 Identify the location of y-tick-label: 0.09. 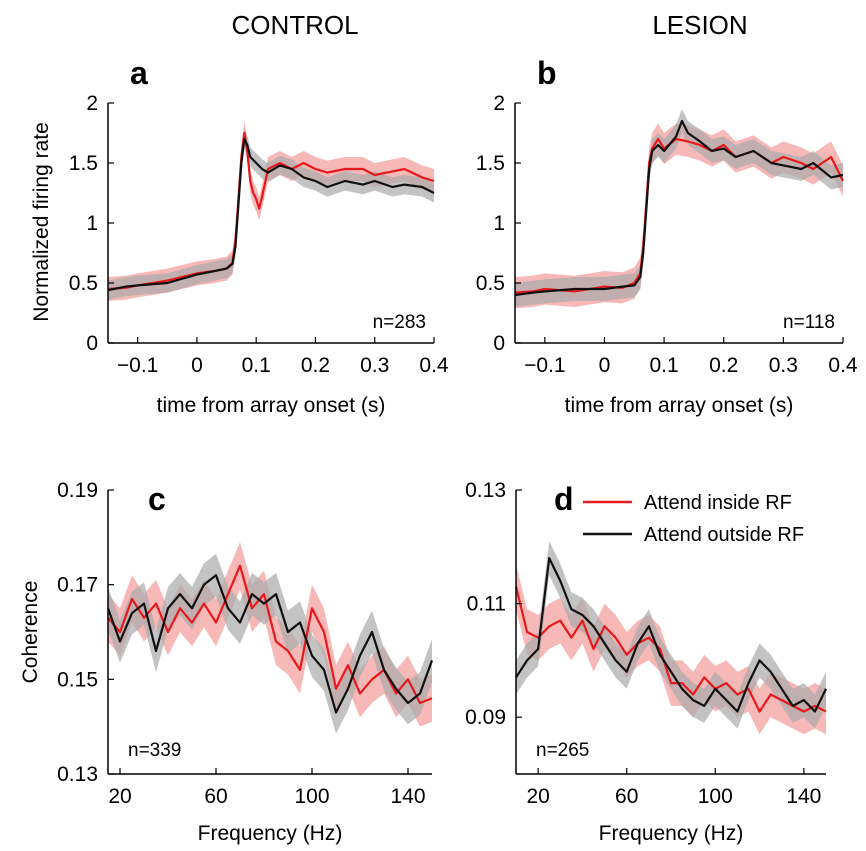
(485, 717).